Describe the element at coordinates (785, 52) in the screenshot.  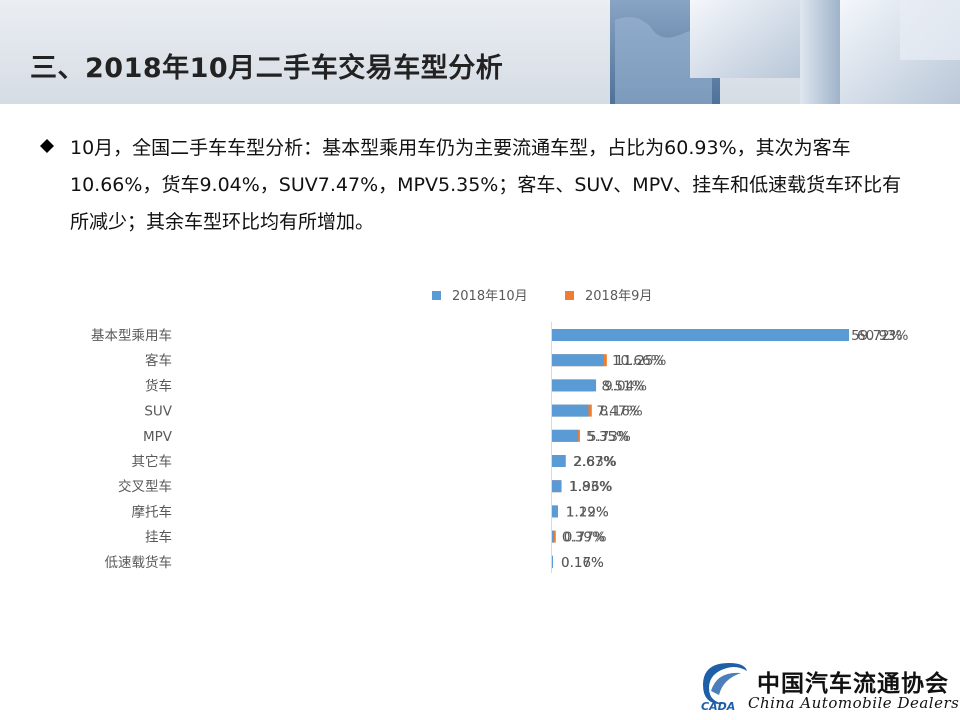
I see `header-decoration` at that location.